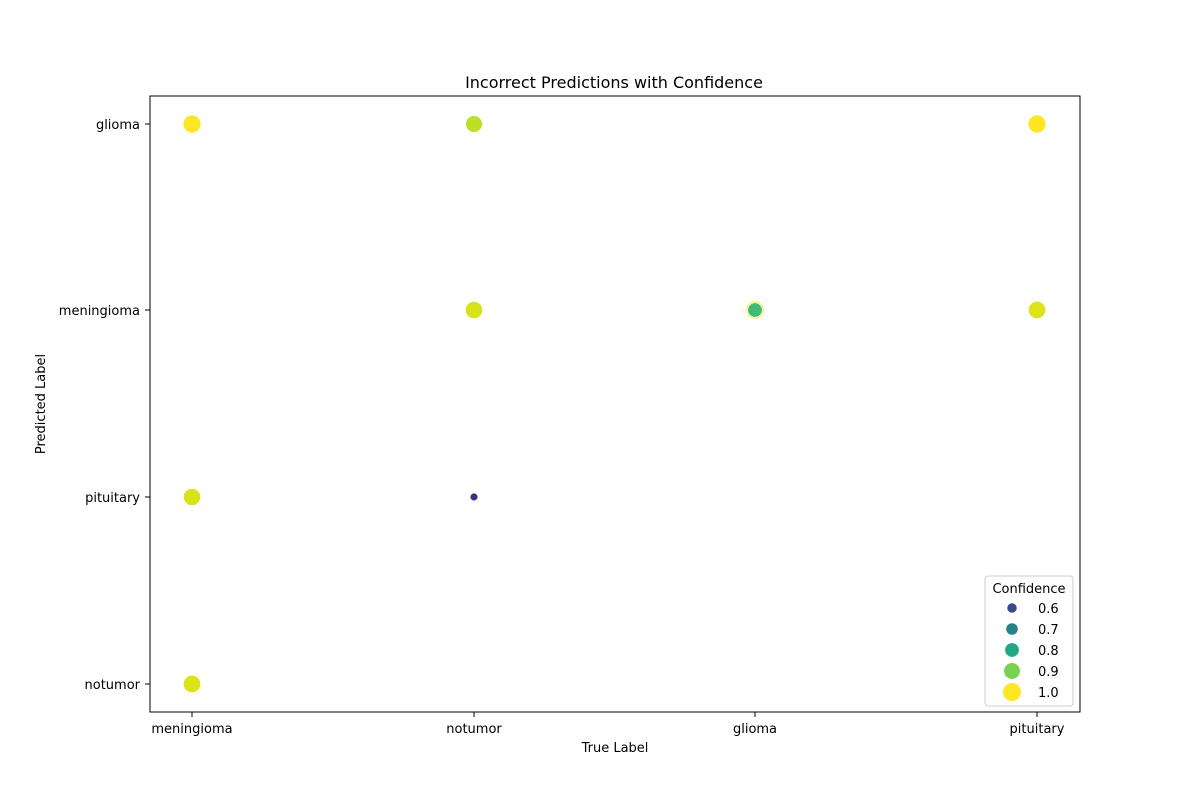 Image resolution: width=1200 pixels, height=800 pixels. Describe the element at coordinates (755, 729) in the screenshot. I see `x-tick-label: glioma` at that location.